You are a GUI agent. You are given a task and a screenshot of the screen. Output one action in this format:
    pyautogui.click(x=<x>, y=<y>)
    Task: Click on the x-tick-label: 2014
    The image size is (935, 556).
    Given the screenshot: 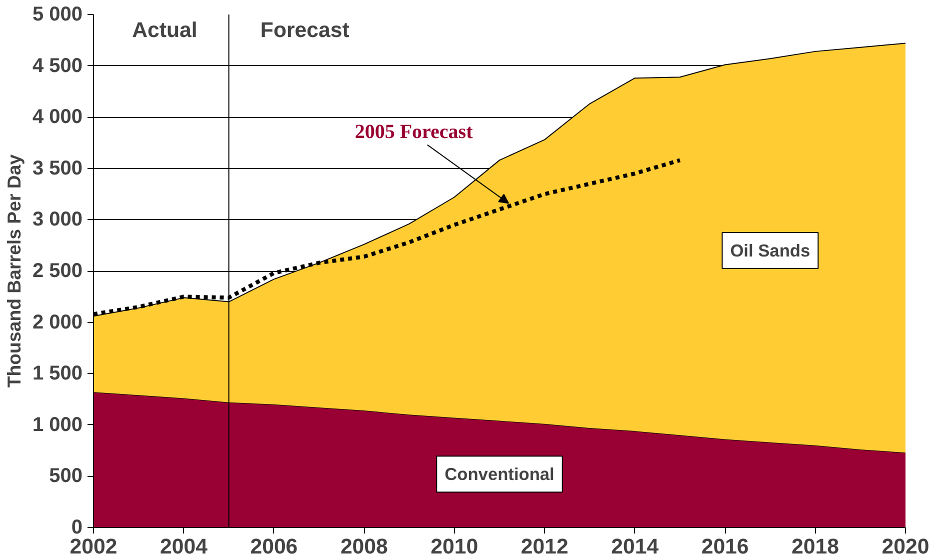 What is the action you would take?
    pyautogui.click(x=635, y=545)
    